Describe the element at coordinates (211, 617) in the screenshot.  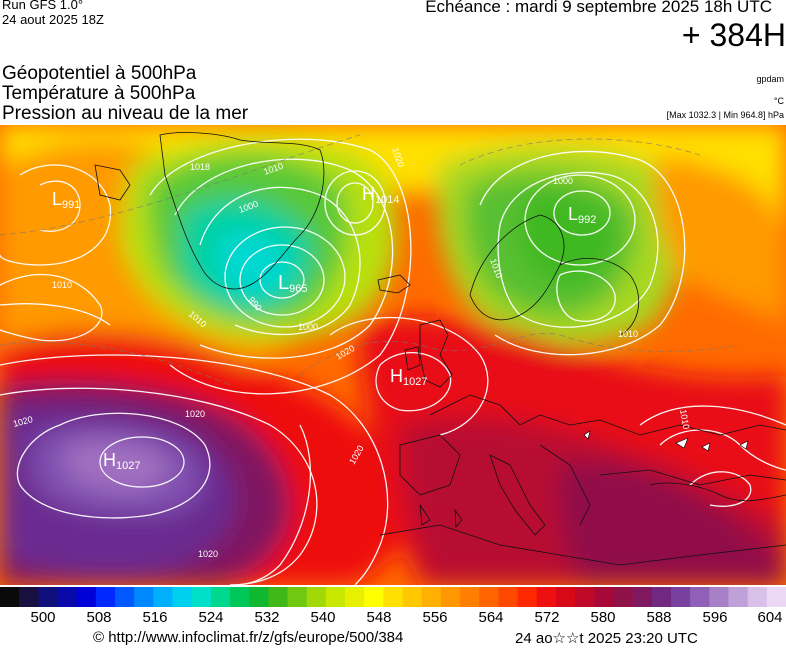
I see `scale-tick: 524` at that location.